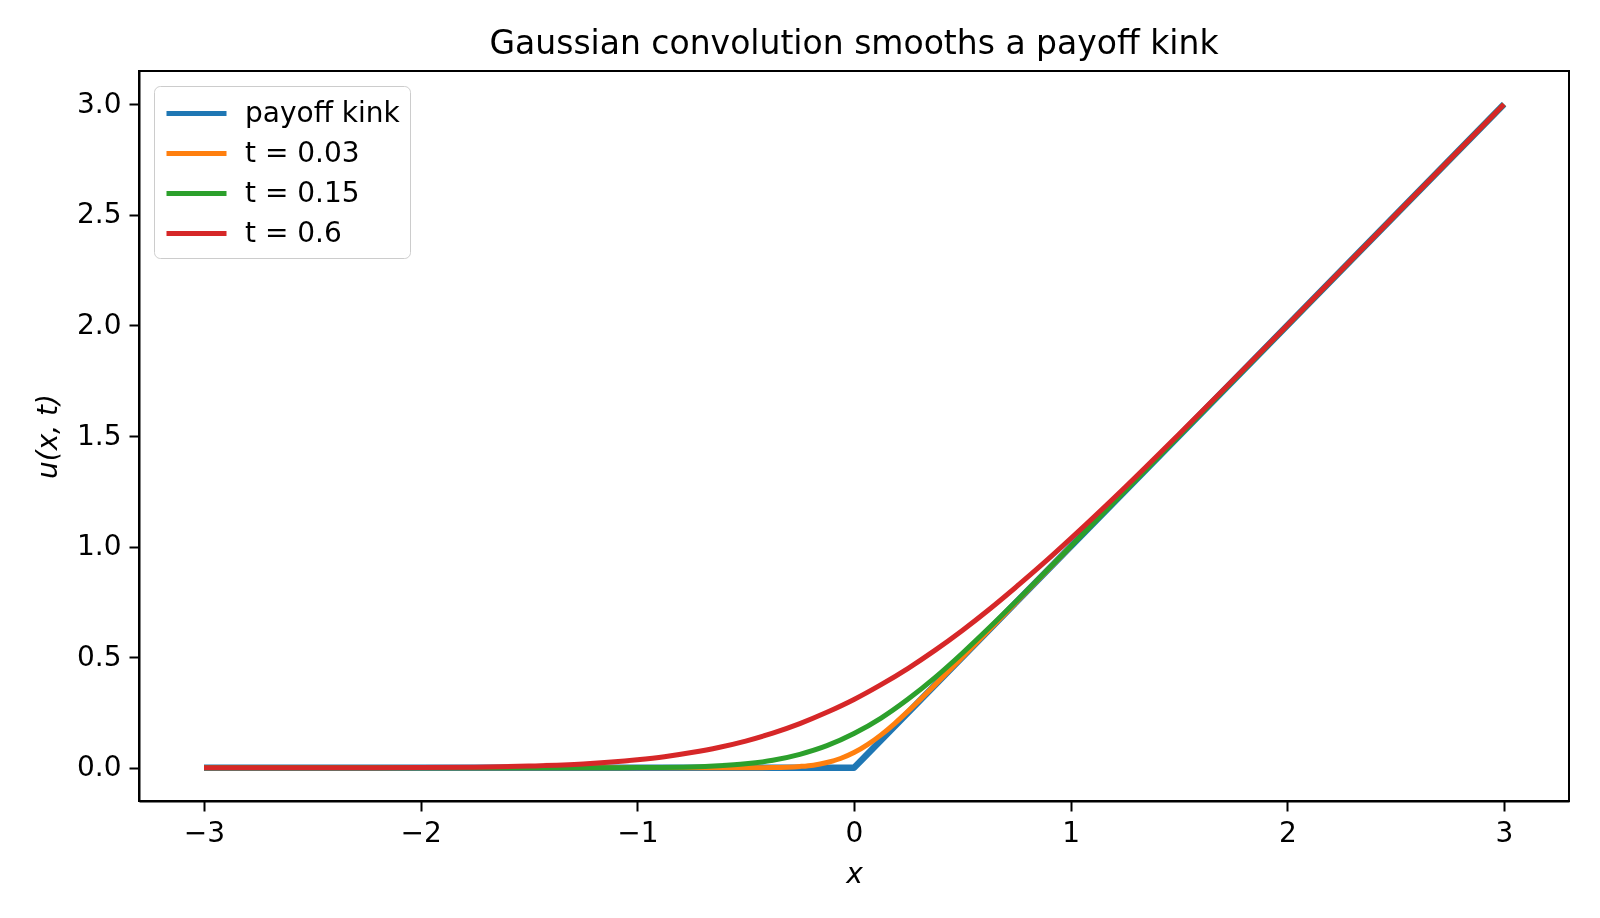 Image resolution: width=1600 pixels, height=918 pixels. What do you see at coordinates (854, 873) in the screenshot?
I see `x-axis-title: x` at bounding box center [854, 873].